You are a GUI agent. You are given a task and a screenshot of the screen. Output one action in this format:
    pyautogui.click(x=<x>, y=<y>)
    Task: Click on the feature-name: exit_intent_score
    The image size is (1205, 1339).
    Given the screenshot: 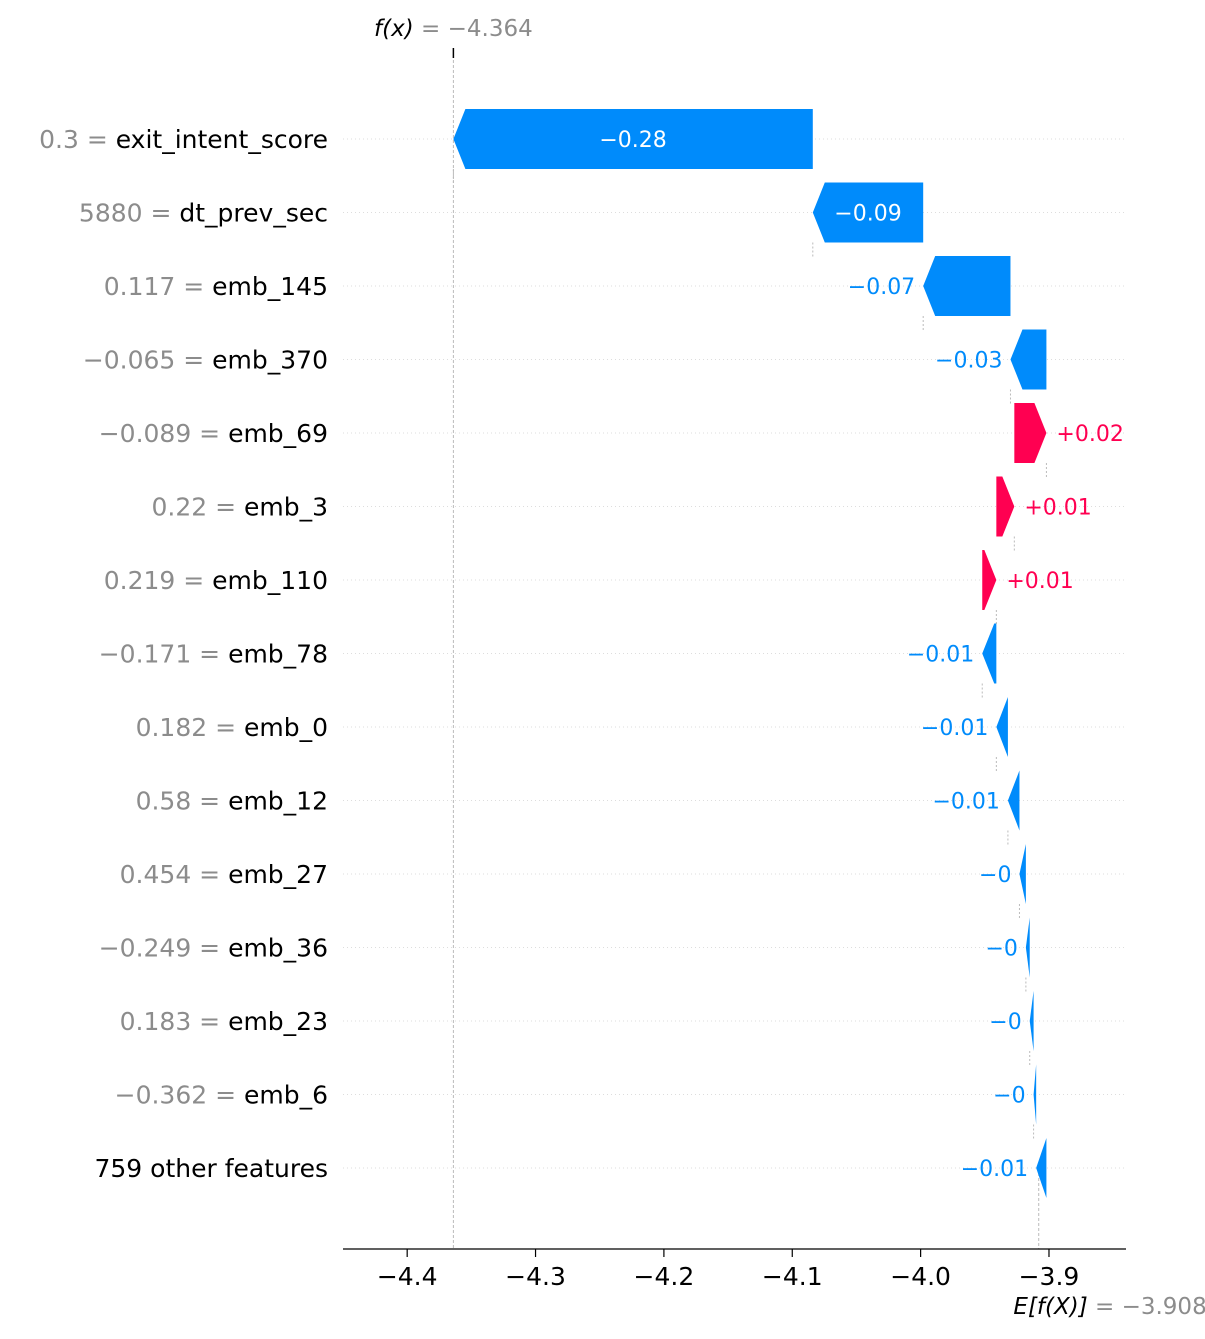 What is the action you would take?
    pyautogui.click(x=222, y=139)
    